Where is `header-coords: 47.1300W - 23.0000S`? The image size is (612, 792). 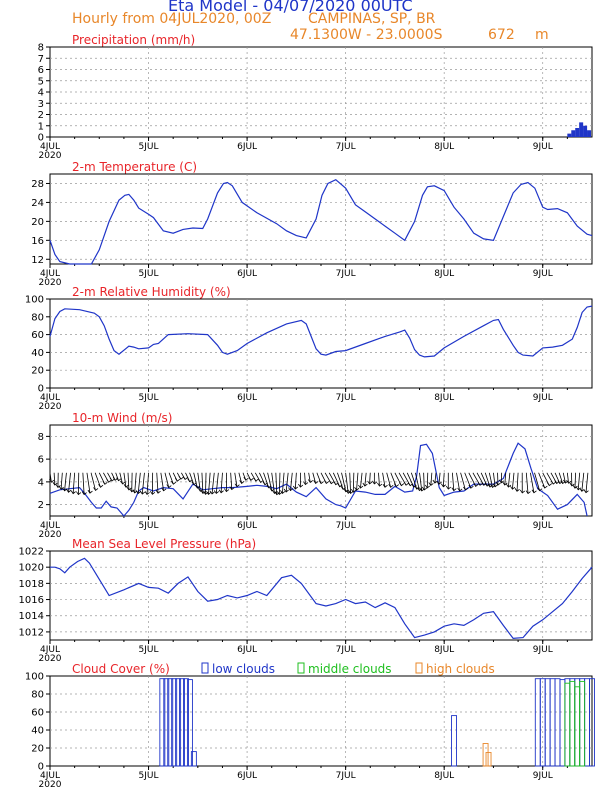
header-coords: 47.1300W - 23.0000S is located at coordinates (366, 35).